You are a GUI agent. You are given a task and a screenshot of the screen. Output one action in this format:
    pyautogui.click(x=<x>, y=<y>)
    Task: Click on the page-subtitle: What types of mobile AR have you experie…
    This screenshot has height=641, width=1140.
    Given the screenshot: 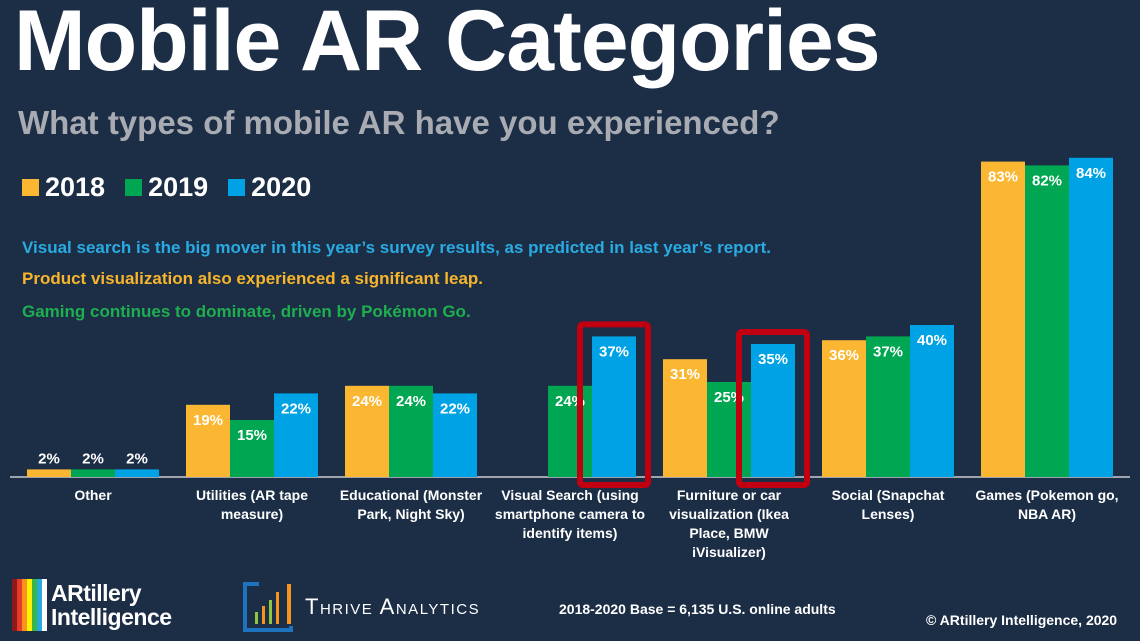 What is the action you would take?
    pyautogui.click(x=399, y=122)
    